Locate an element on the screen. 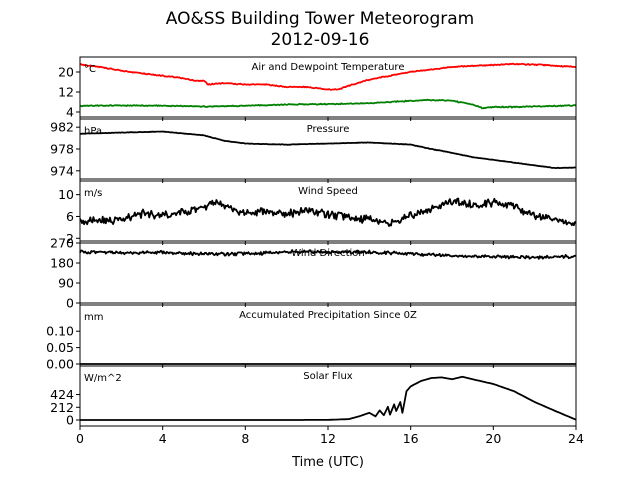  x-tick-label: 24 is located at coordinates (576, 438).